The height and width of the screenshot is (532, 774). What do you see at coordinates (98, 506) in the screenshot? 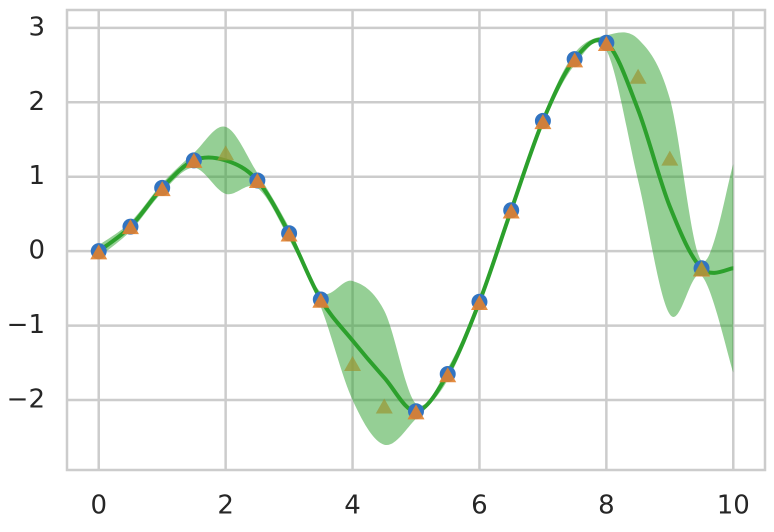
I see `x-tick-label: 0` at bounding box center [98, 506].